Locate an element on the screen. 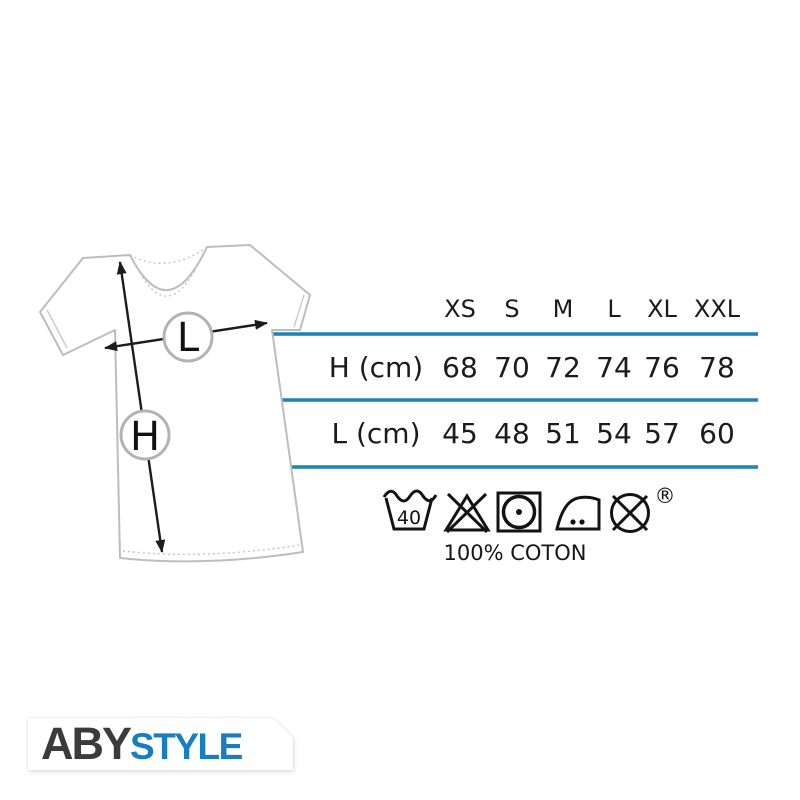 This screenshot has height=800, width=800. tumble-dry-icon is located at coordinates (519, 512).